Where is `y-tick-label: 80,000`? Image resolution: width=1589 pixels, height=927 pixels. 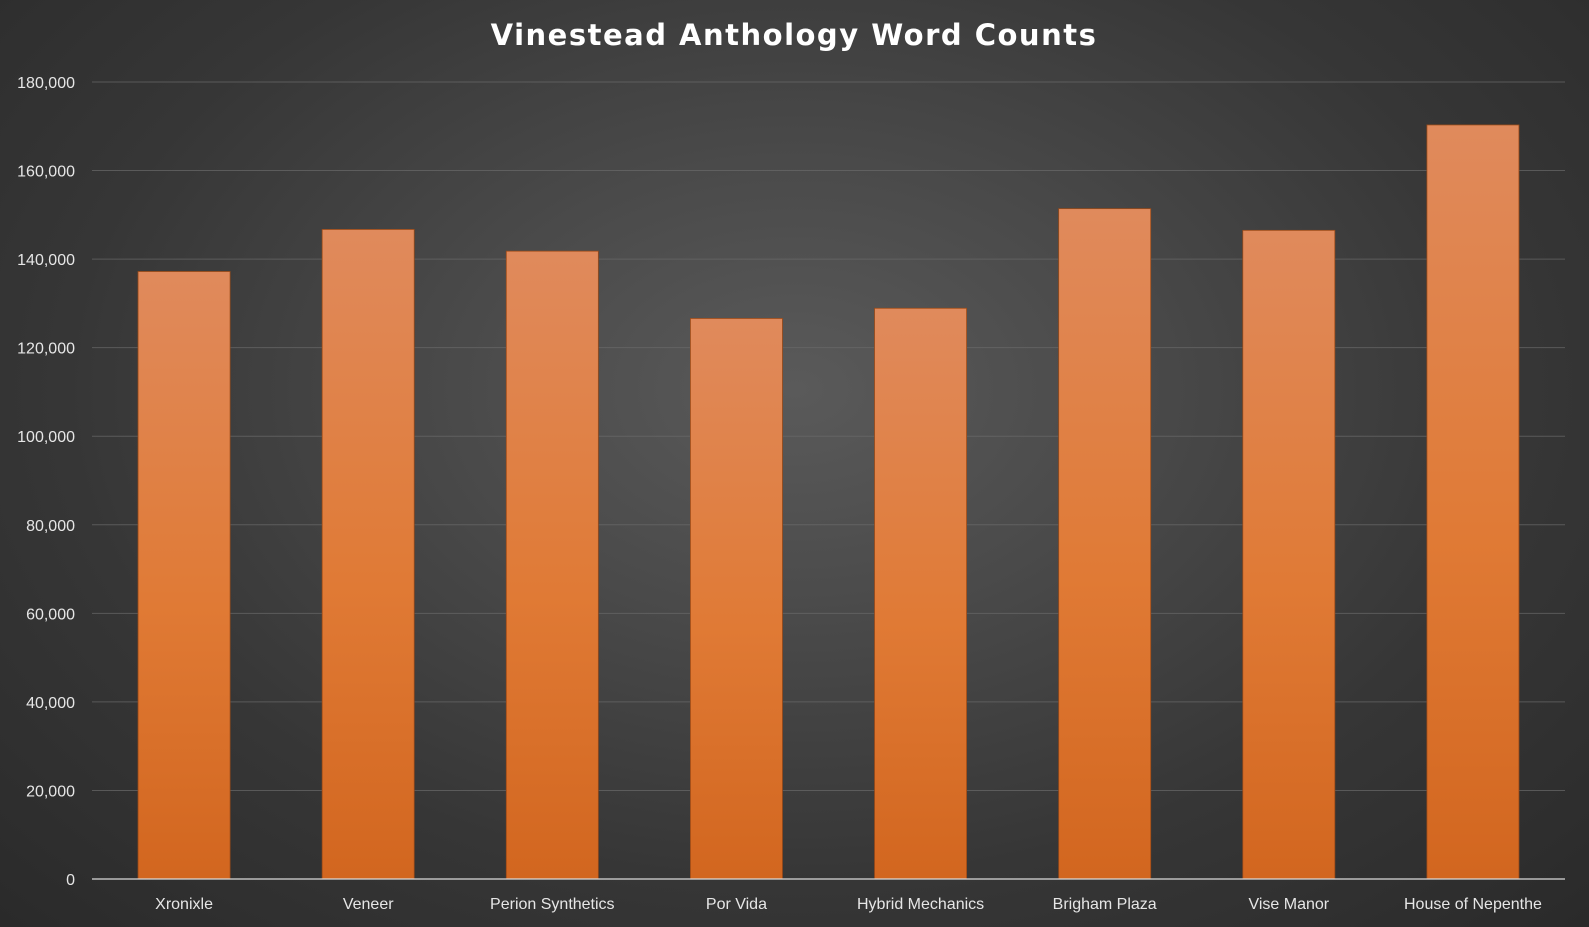
y-tick-label: 80,000 is located at coordinates (50, 526).